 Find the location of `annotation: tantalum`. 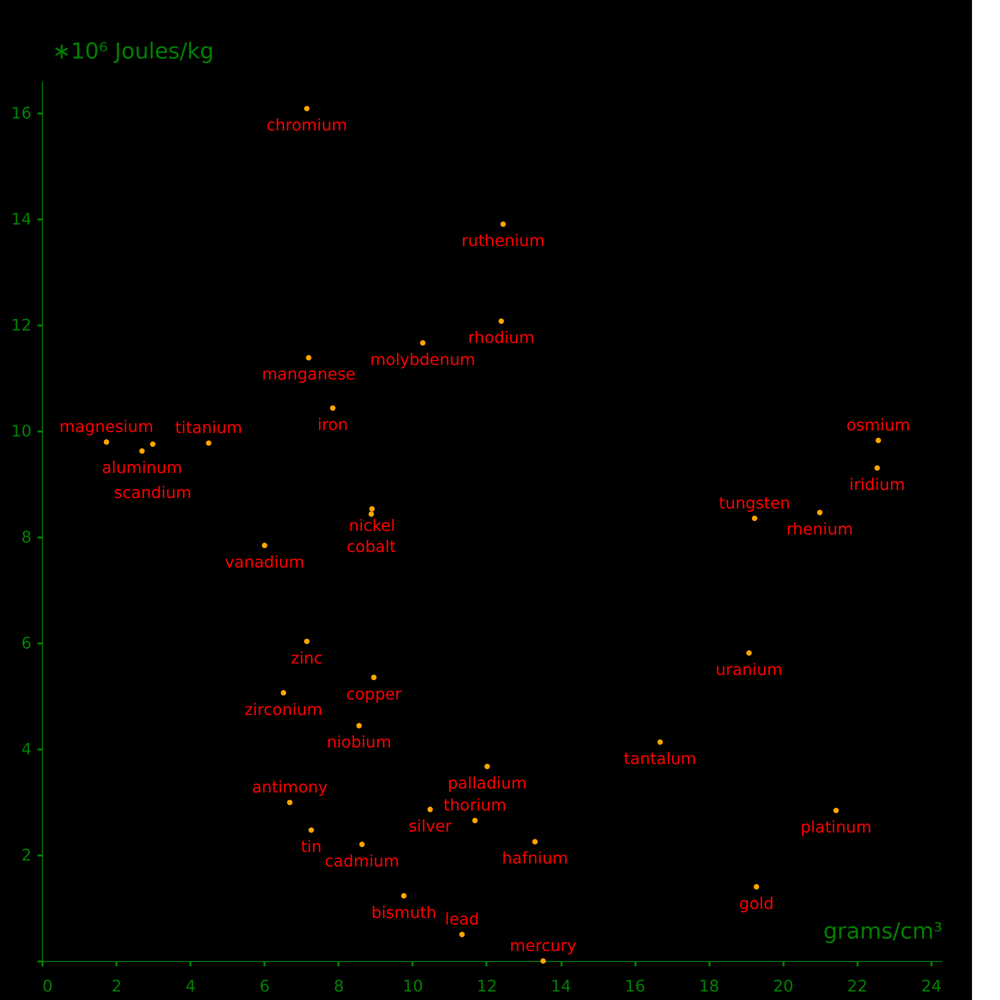

annotation: tantalum is located at coordinates (660, 758).